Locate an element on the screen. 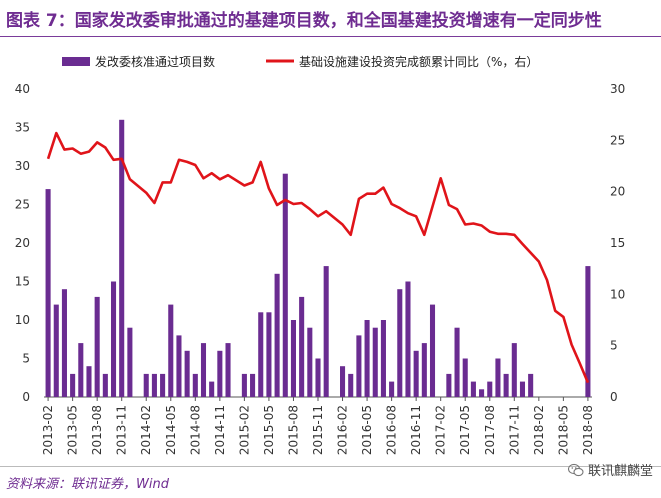  x-tick-label: 2015-05 is located at coordinates (269, 430).